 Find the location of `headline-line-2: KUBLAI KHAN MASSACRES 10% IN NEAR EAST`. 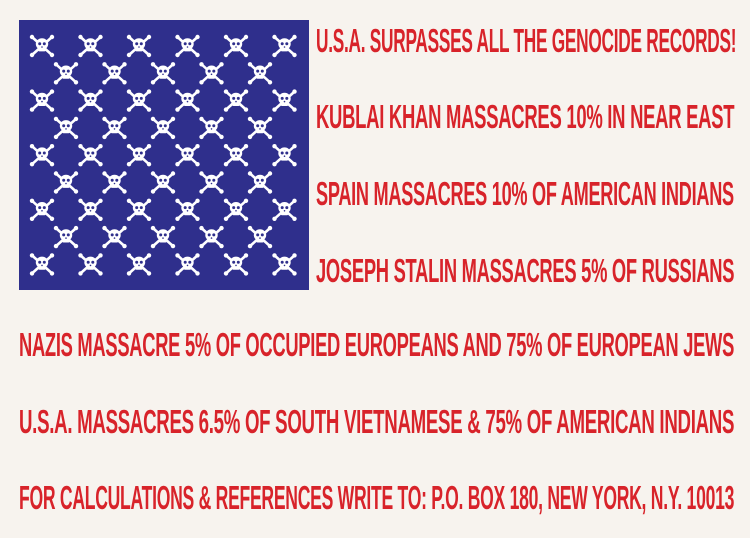

headline-line-2: KUBLAI KHAN MASSACRES 10% IN NEAR EAST is located at coordinates (525, 116).